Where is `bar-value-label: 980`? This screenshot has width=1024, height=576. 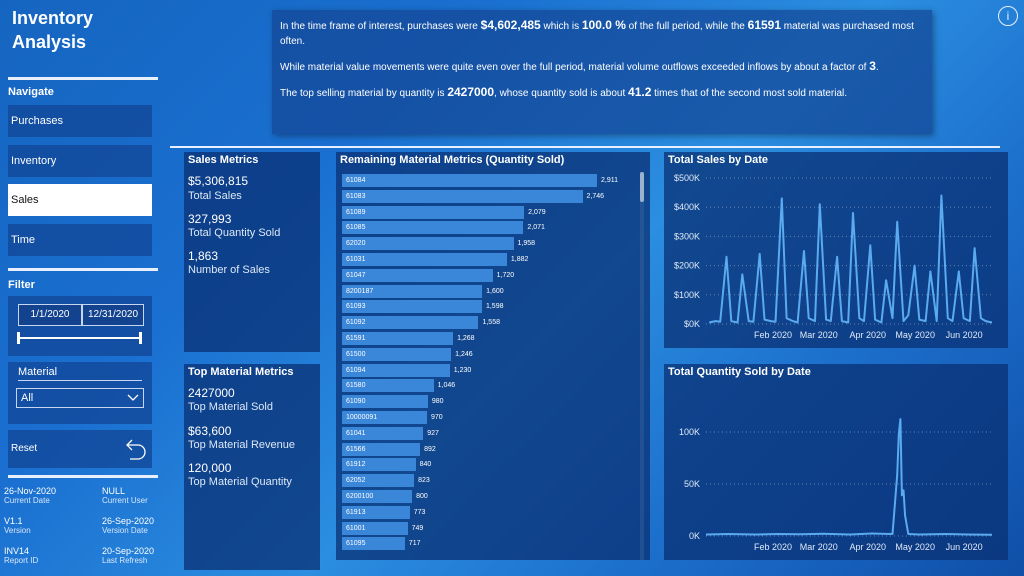 bar-value-label: 980 is located at coordinates (437, 402).